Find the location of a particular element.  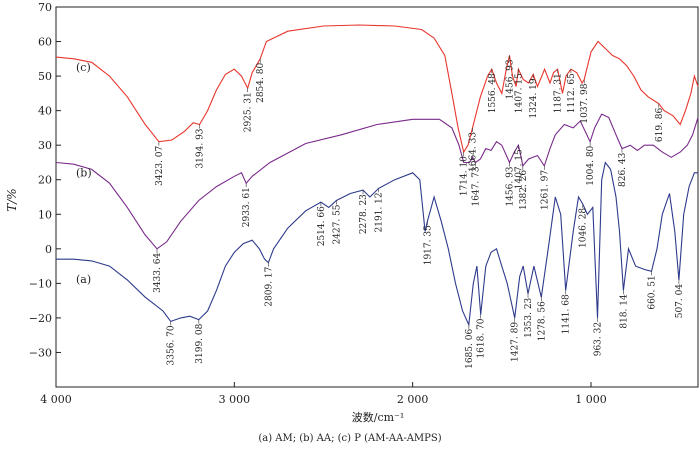

series-name-label: (b) is located at coordinates (84, 172).